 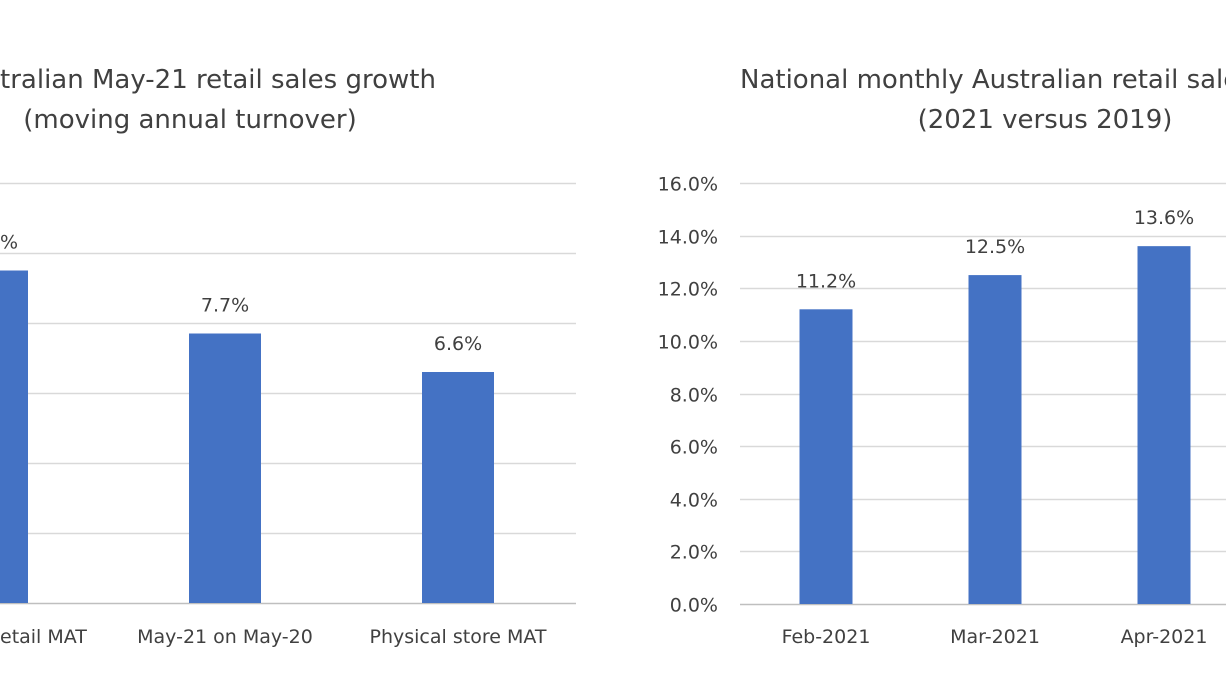 What do you see at coordinates (995, 247) in the screenshot?
I see `right-data-label: 12.5%` at bounding box center [995, 247].